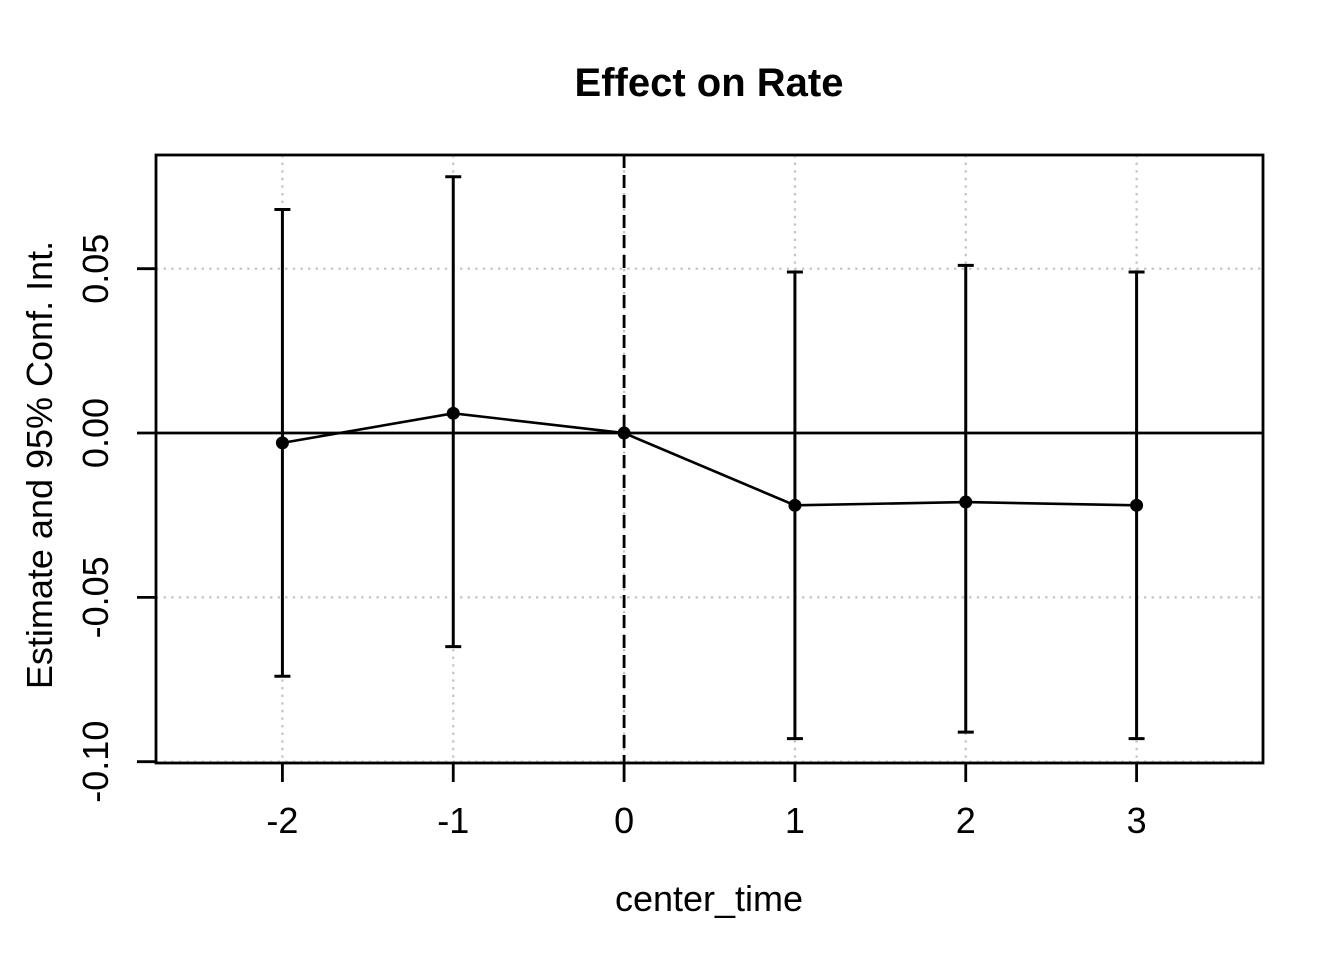  What do you see at coordinates (282, 820) in the screenshot?
I see `x-tick-label: -2` at bounding box center [282, 820].